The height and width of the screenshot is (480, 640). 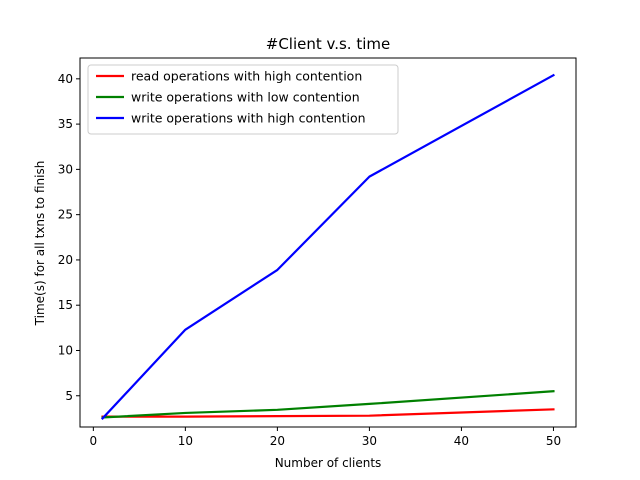 What do you see at coordinates (65, 79) in the screenshot?
I see `y-tick-label: 40` at bounding box center [65, 79].